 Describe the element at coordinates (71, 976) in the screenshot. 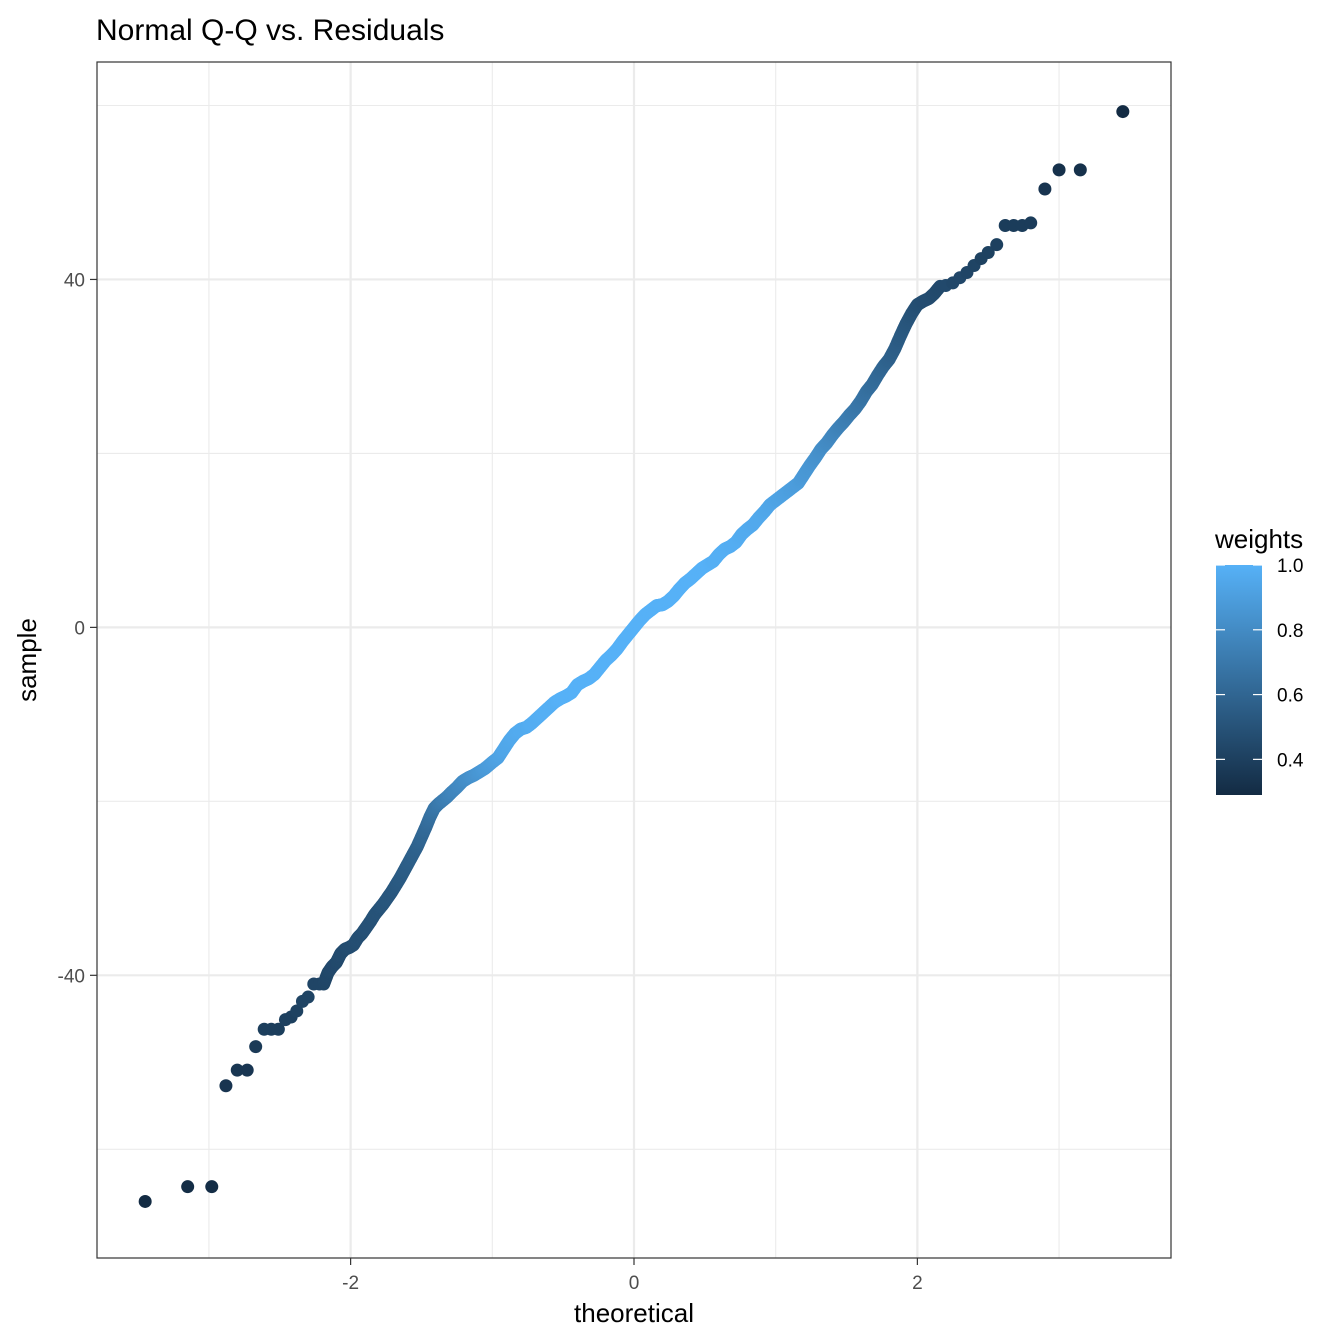

I see `y-tick-label: -40` at that location.